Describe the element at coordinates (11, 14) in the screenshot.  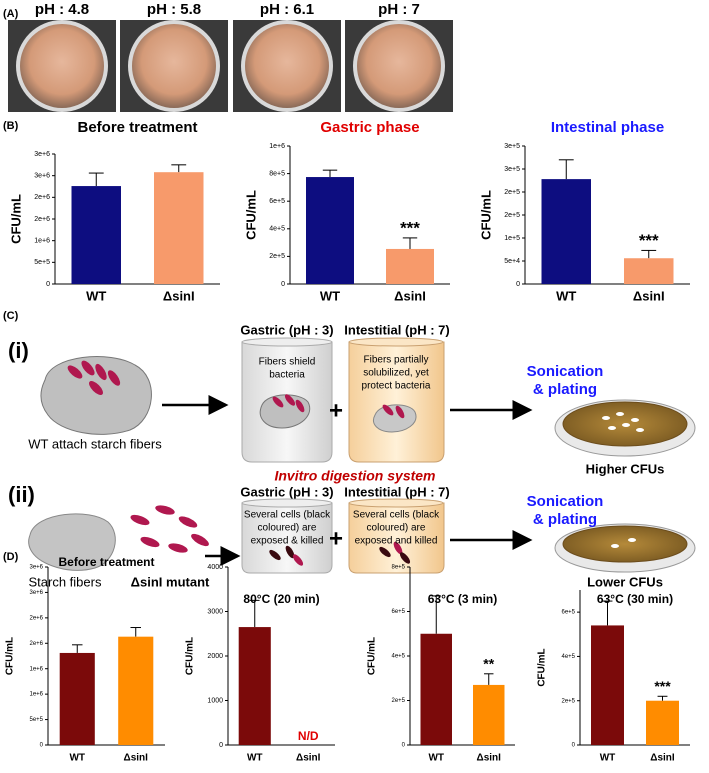
I see `panel-label: (A)` at that location.